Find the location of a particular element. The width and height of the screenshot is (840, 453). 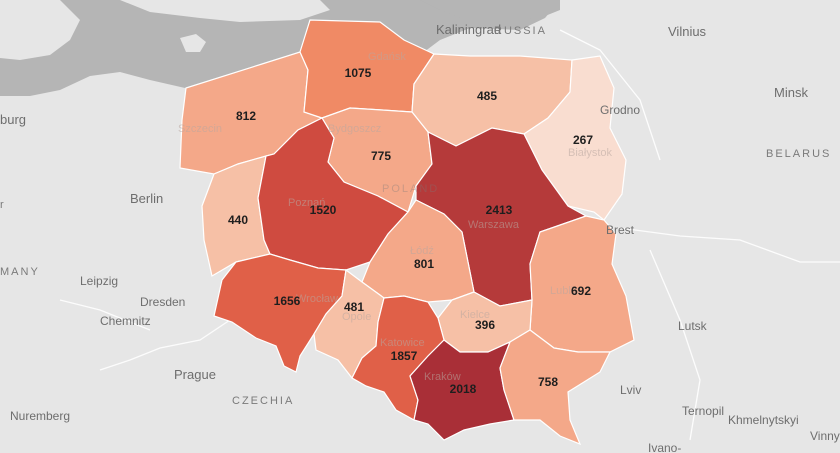

city-label-lviv: Lviv is located at coordinates (630, 390).